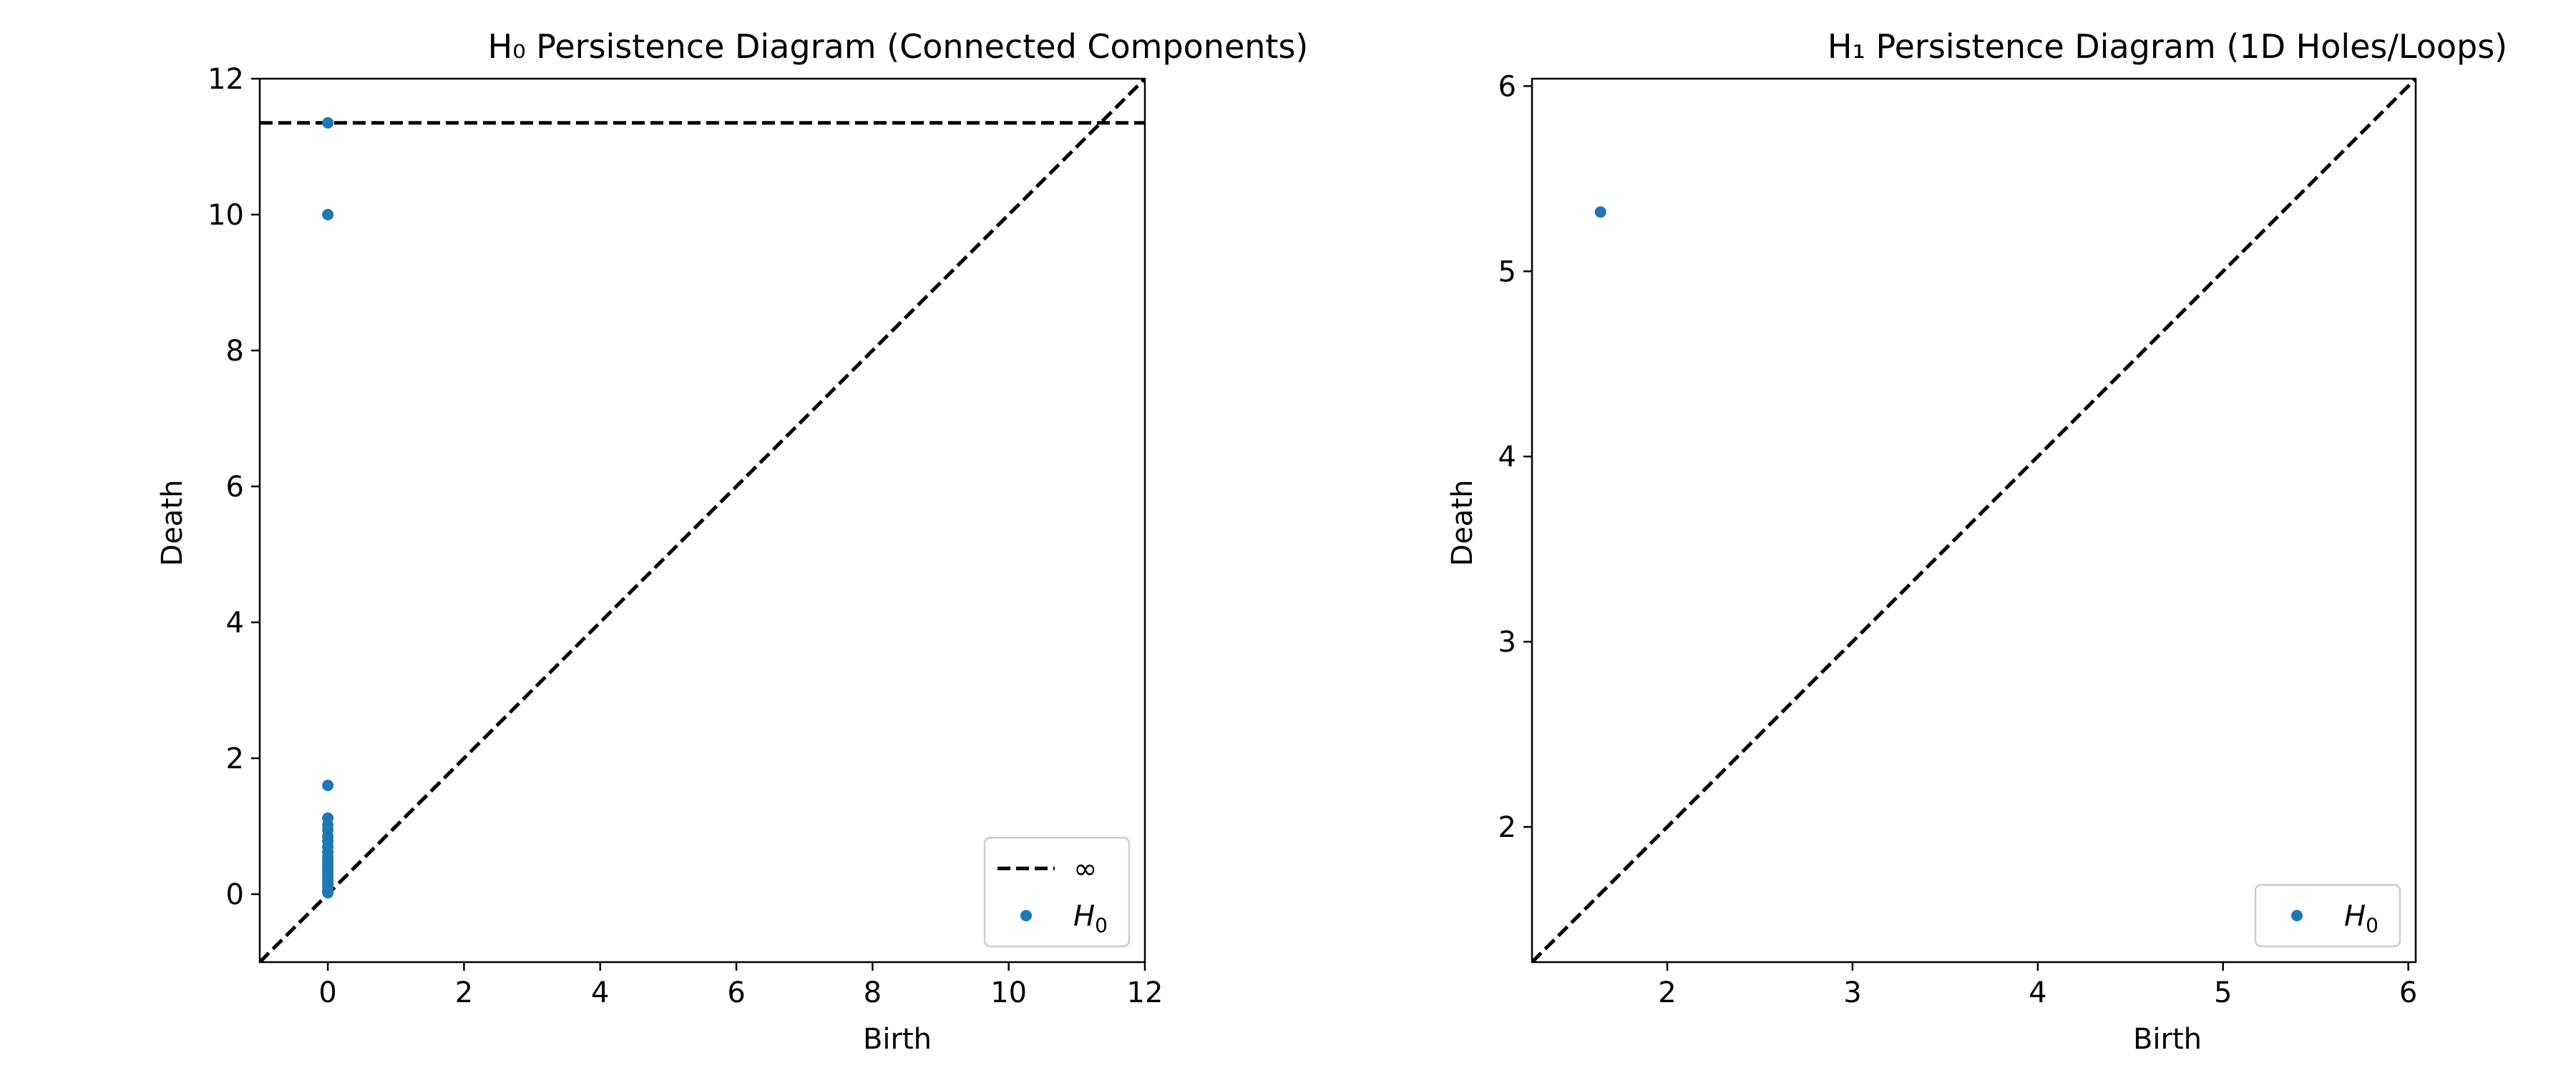 The image size is (2576, 1073). What do you see at coordinates (1600, 212) in the screenshot?
I see `h1-data-point` at bounding box center [1600, 212].